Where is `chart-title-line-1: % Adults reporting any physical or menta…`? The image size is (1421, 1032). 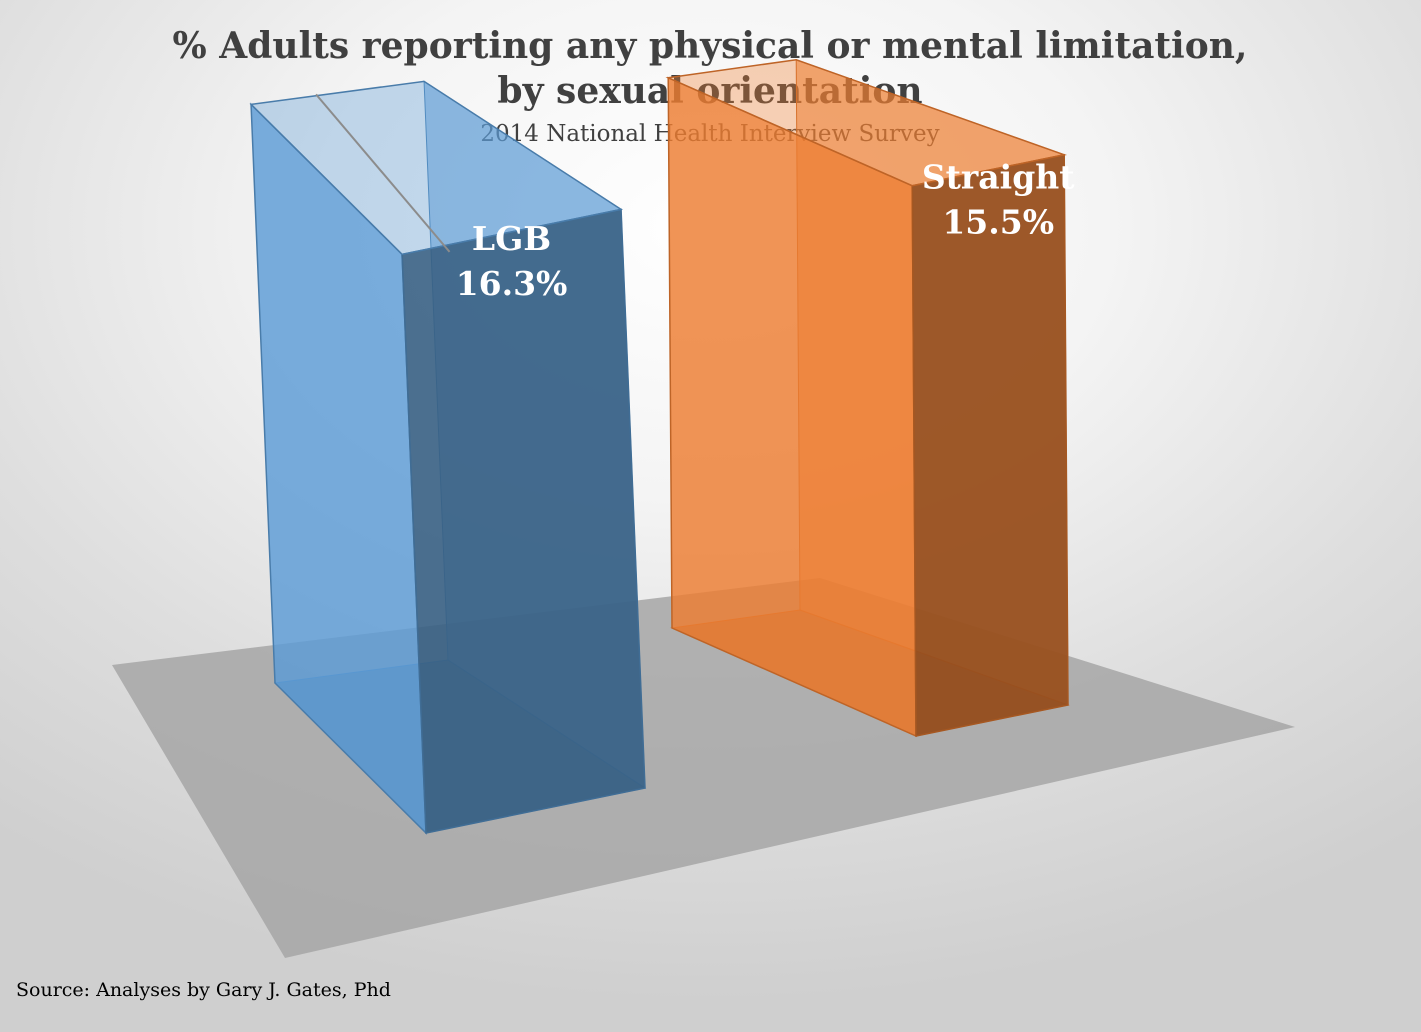 chart-title-line-1: % Adults reporting any physical or menta… is located at coordinates (710, 46).